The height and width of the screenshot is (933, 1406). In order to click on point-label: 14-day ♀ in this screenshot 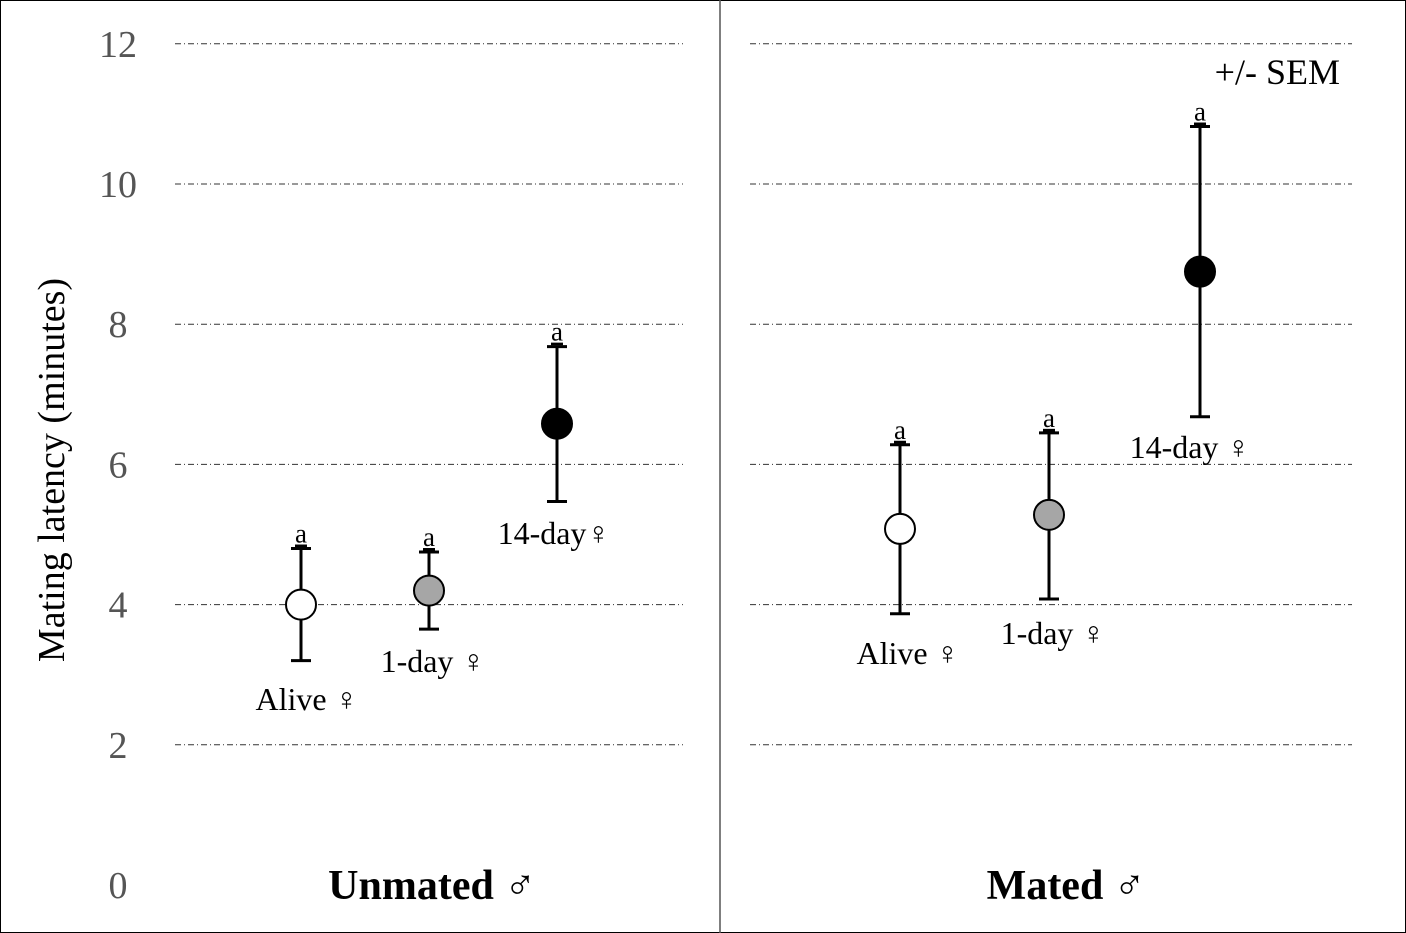, I will do `click(1190, 447)`.